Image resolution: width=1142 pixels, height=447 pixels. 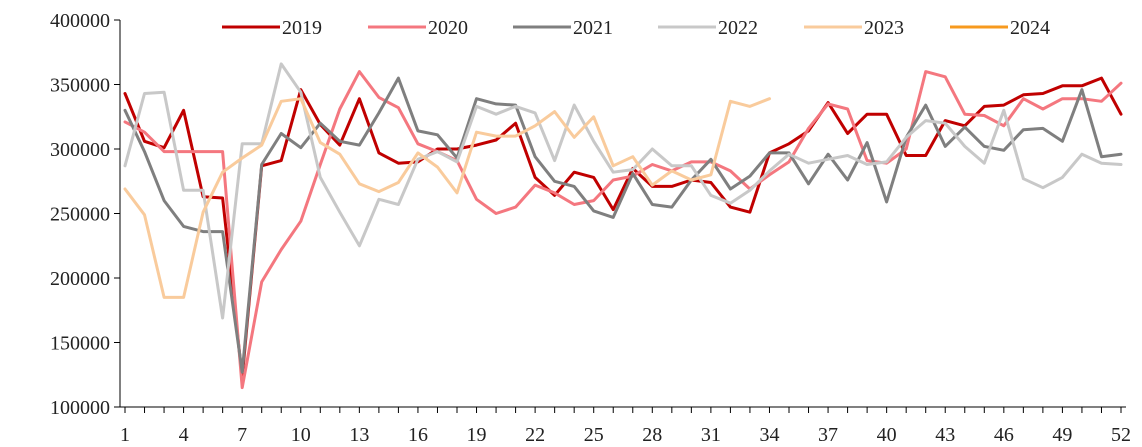 I want to click on x-tick-label: 46, so click(x=1004, y=435).